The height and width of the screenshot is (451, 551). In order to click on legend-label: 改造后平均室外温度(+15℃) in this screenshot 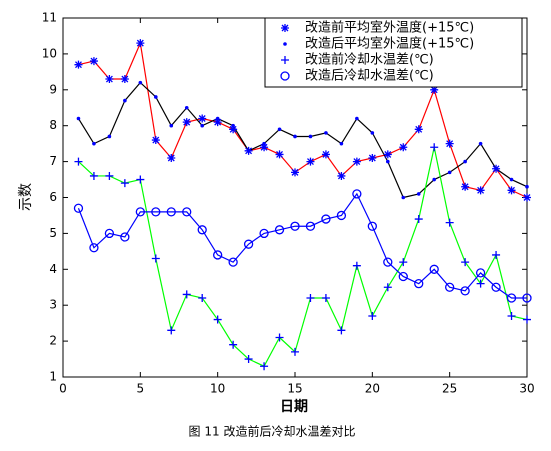, I will do `click(389, 44)`.